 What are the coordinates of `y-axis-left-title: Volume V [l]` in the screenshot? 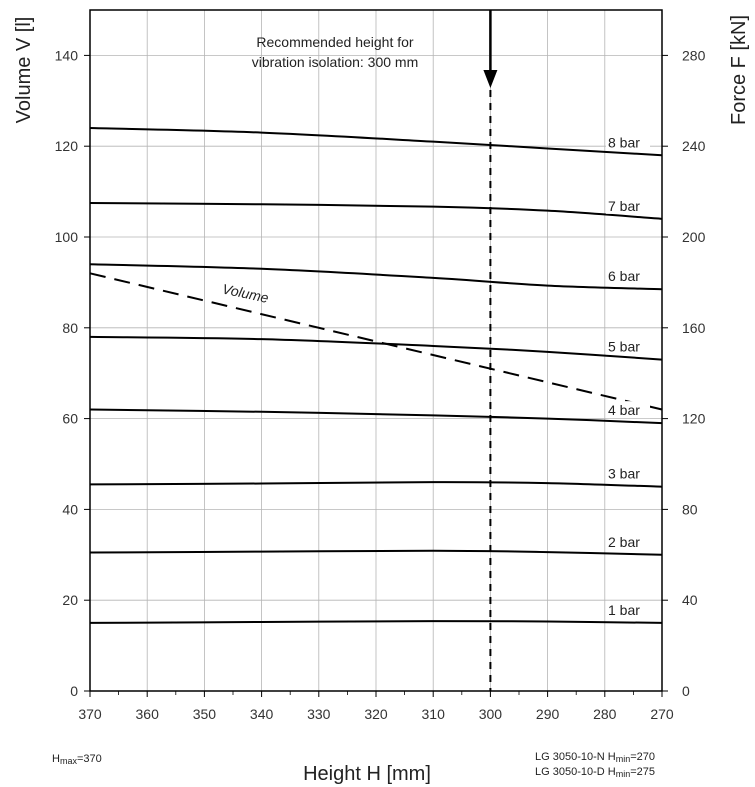 It's located at (24, 70).